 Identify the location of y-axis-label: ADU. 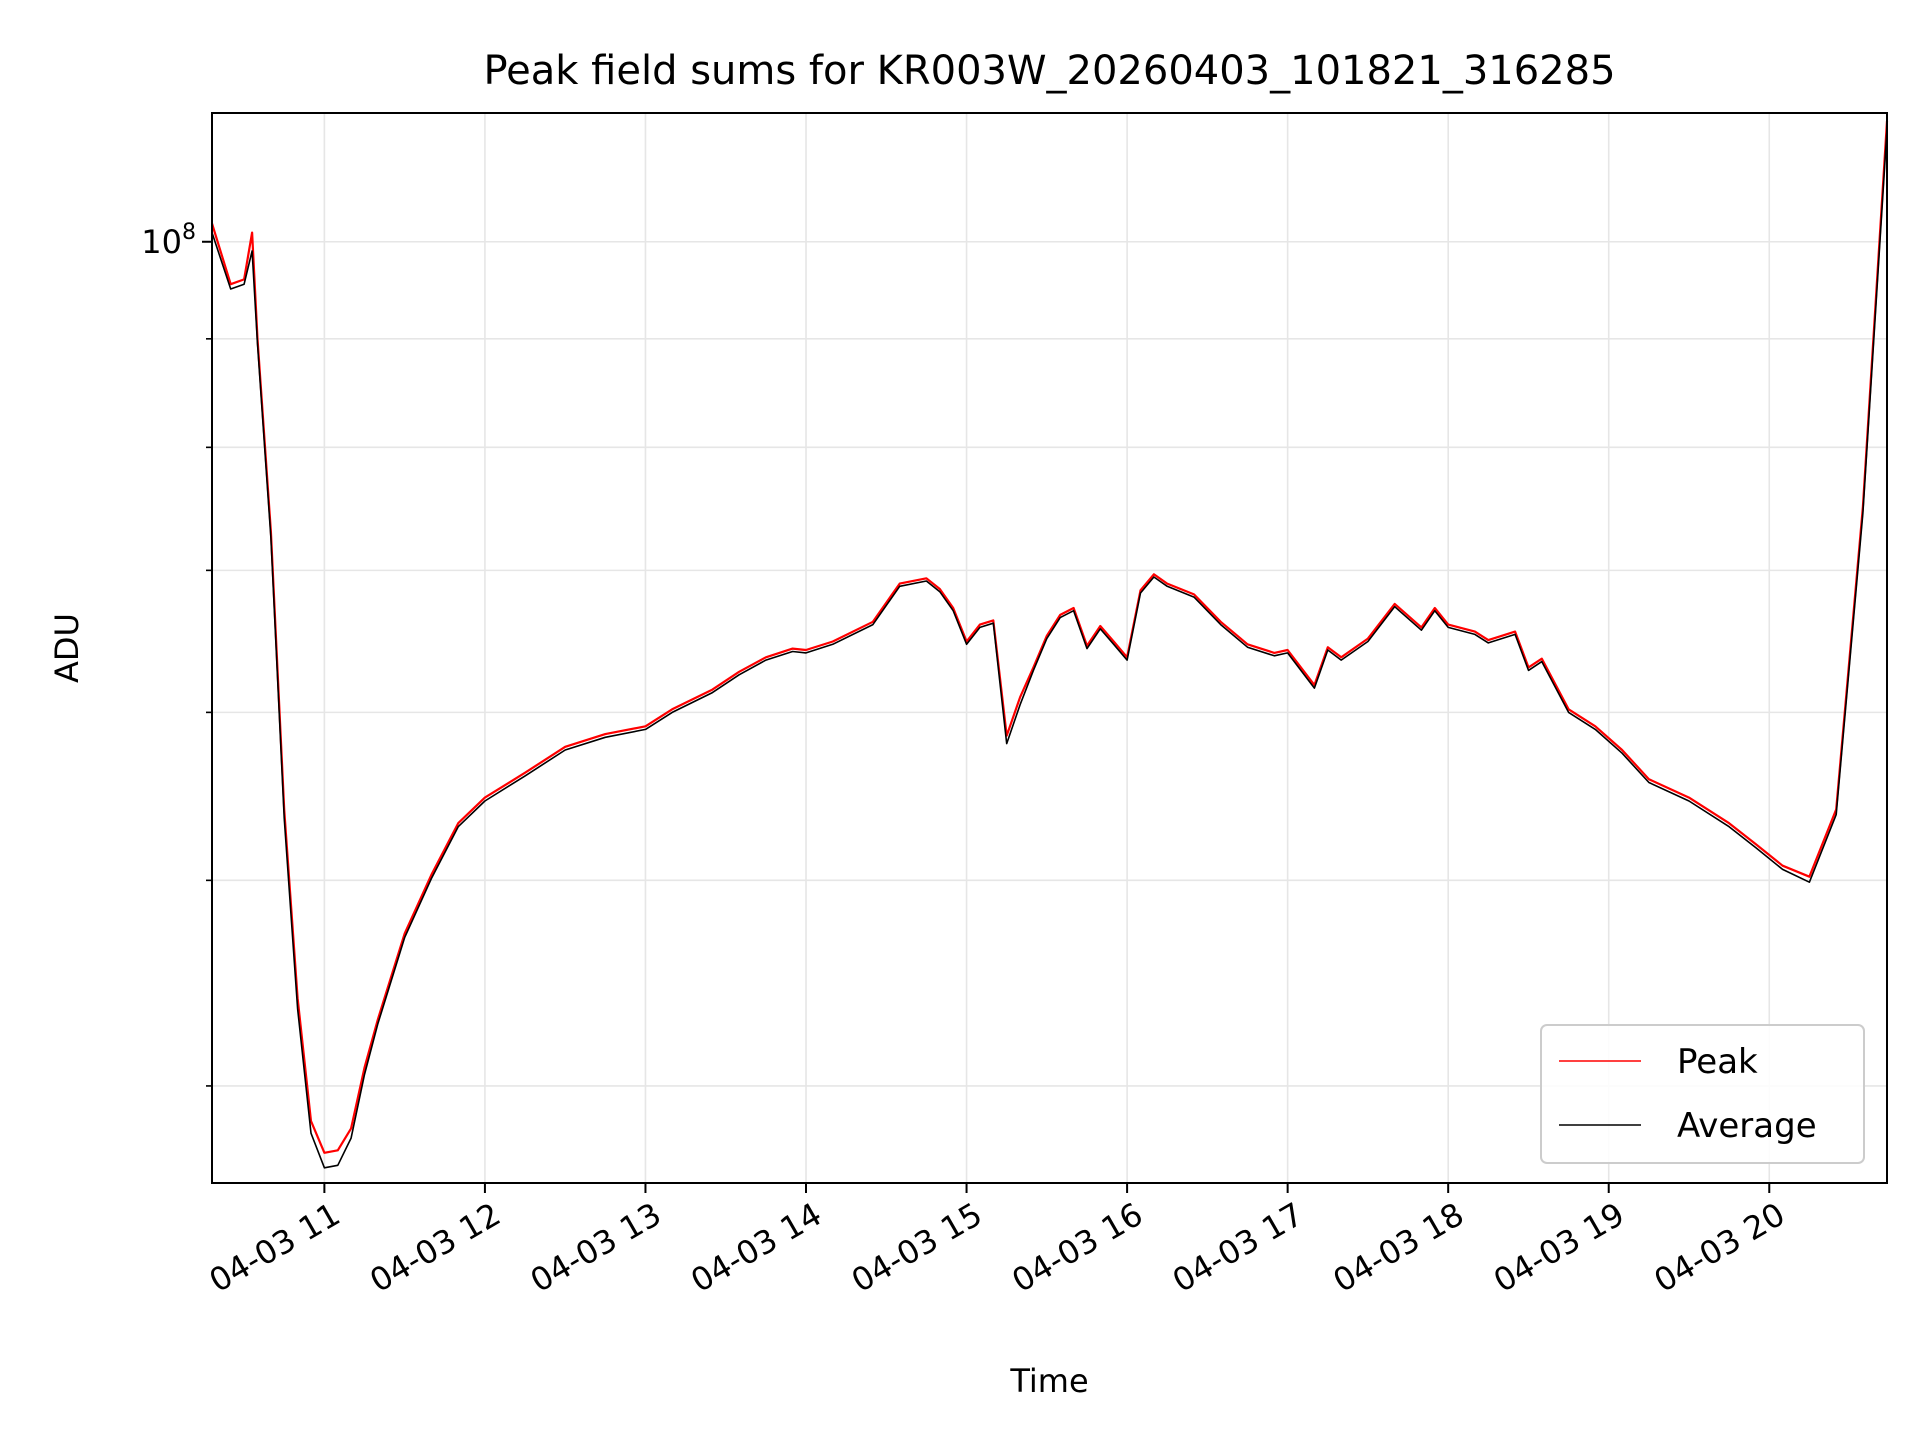
(67, 648).